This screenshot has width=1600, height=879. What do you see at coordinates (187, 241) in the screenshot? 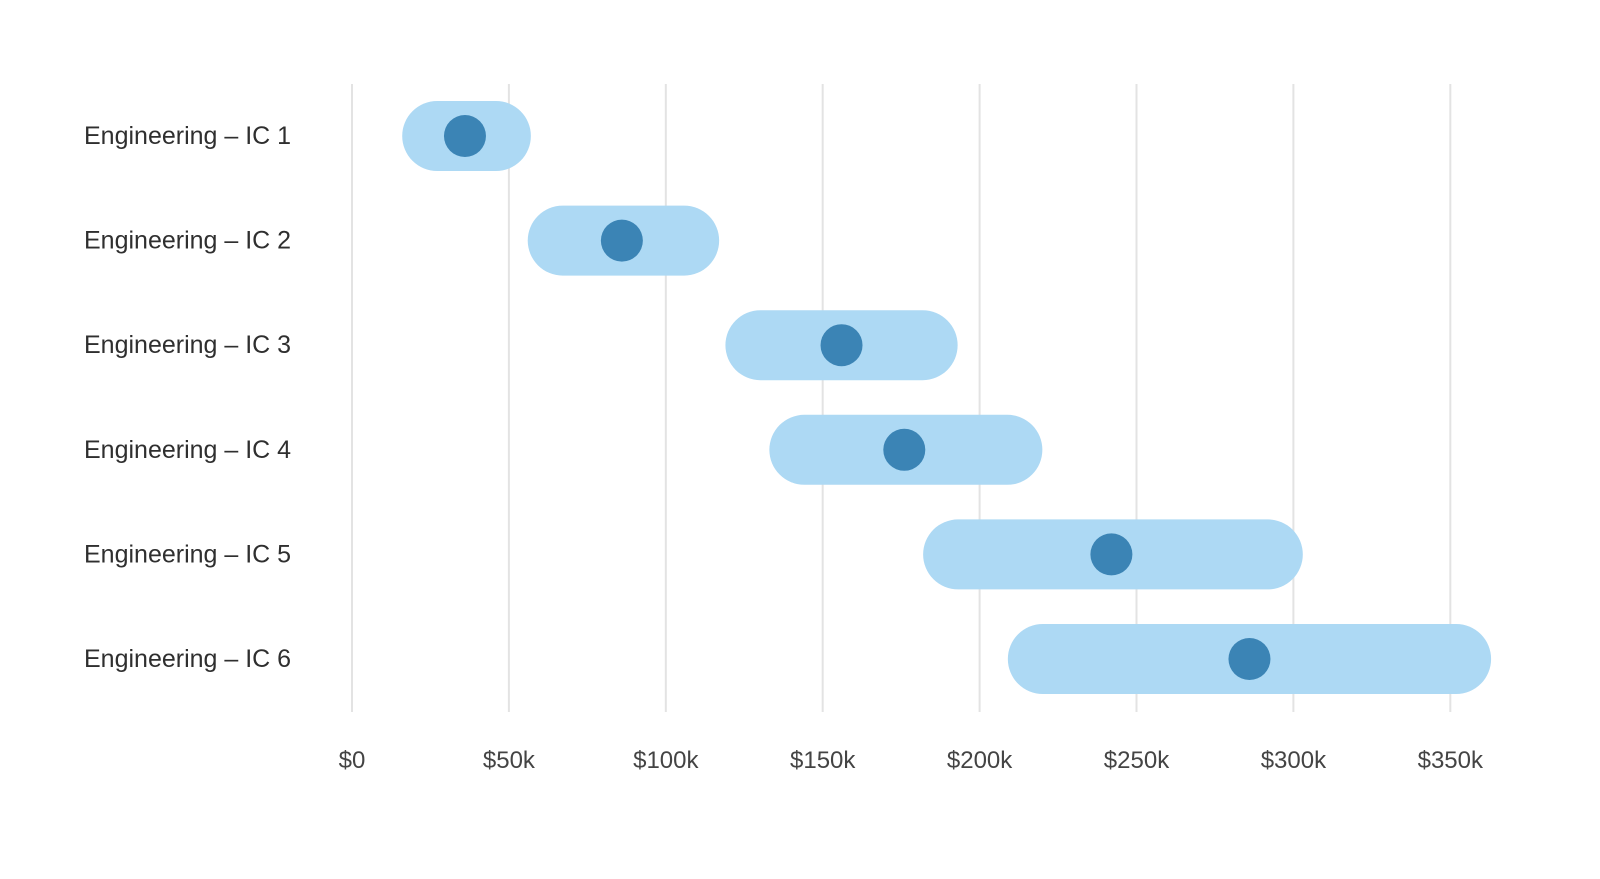
I see `category-label: Engineering – IC 2` at bounding box center [187, 241].